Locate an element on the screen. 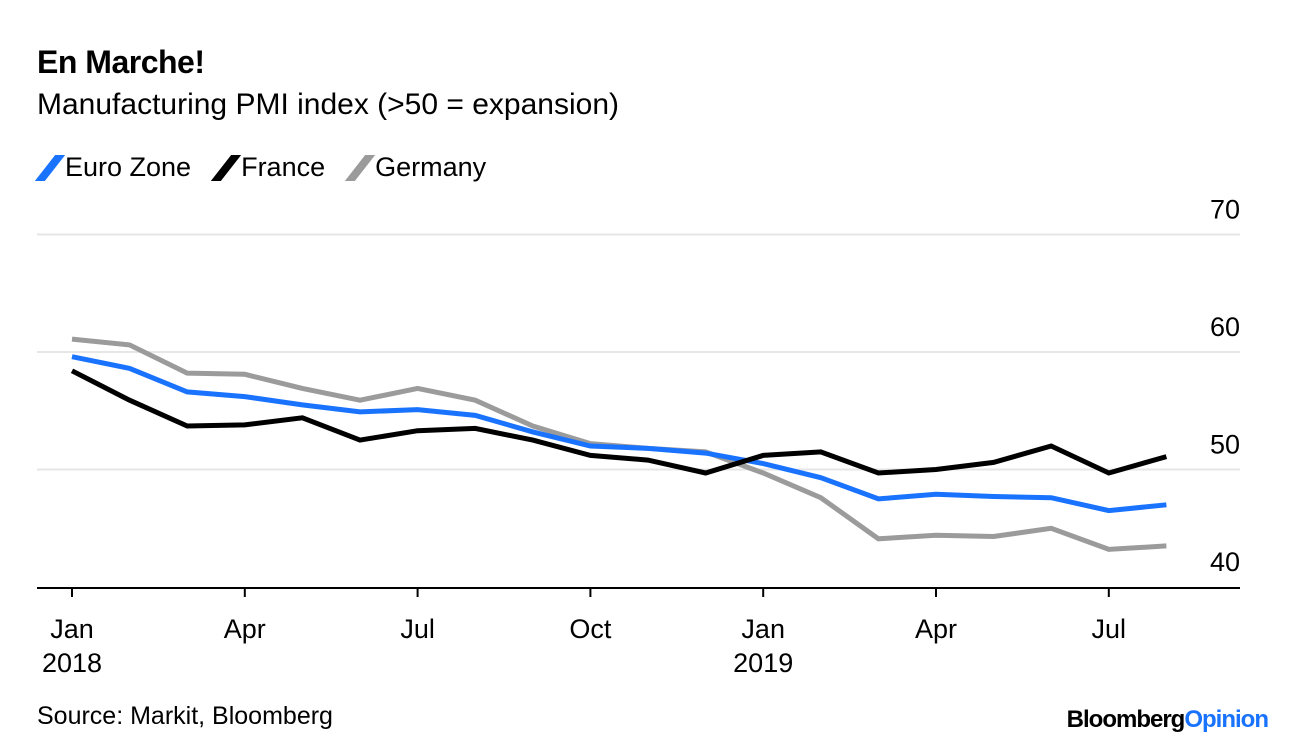  legend-label: France is located at coordinates (283, 167).